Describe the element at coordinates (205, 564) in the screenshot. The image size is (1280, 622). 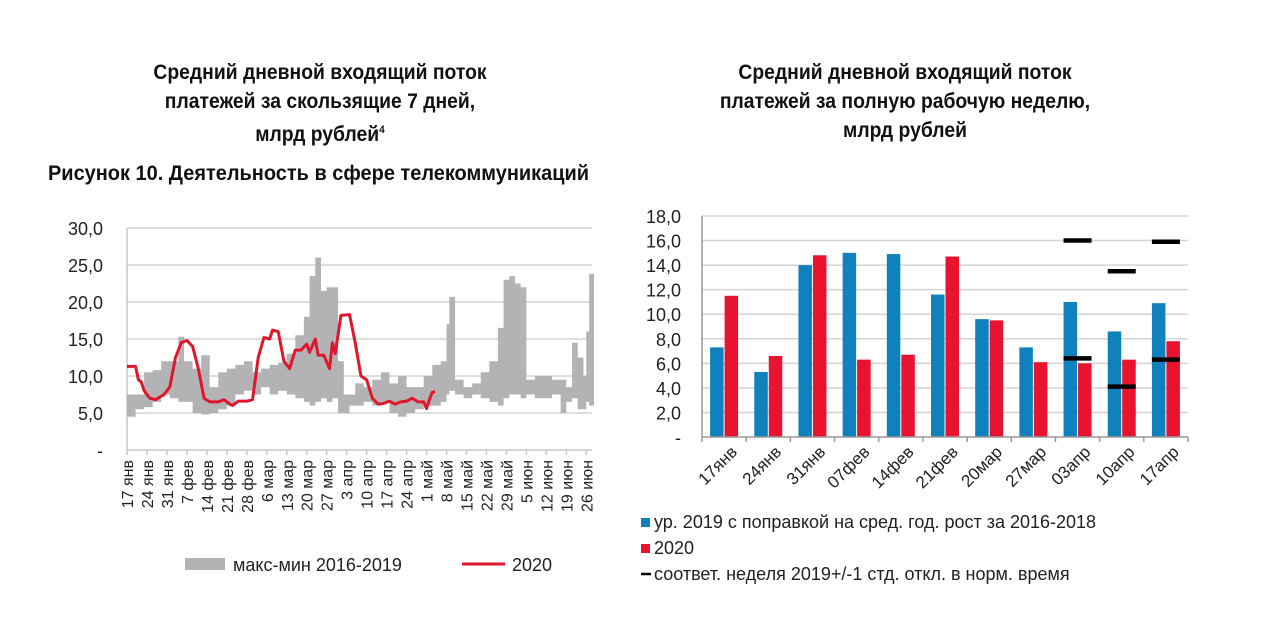
I see `legend-band-swatch` at that location.